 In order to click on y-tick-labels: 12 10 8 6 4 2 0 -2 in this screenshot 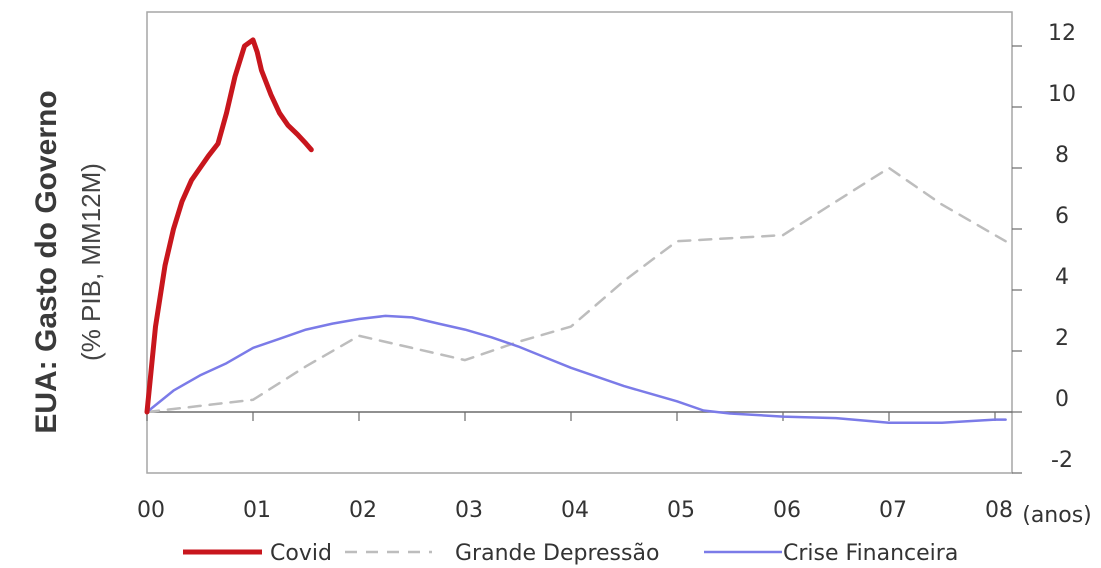, I will do `click(1062, 247)`.